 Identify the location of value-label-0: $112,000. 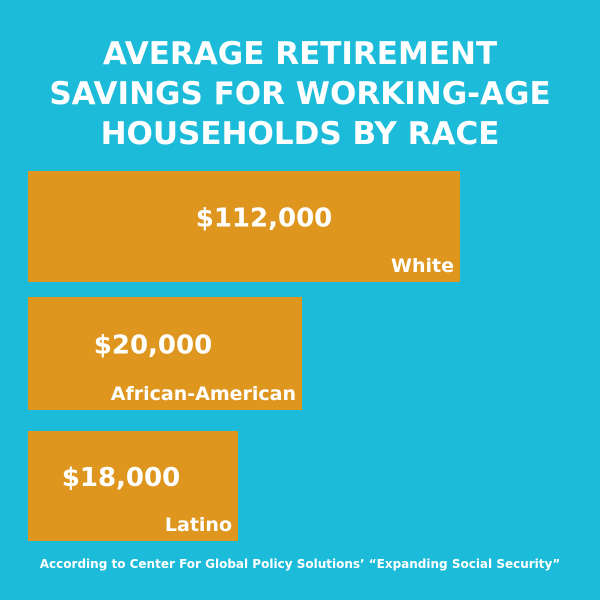
(264, 219).